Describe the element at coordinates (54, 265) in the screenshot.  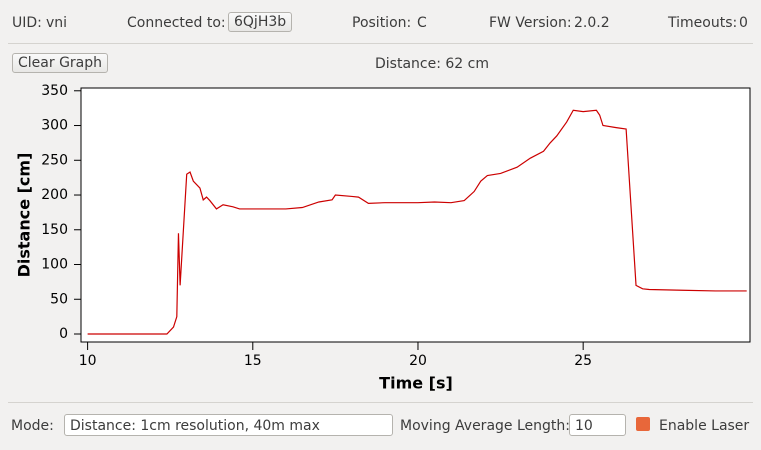
I see `y-tick-label: 100` at that location.